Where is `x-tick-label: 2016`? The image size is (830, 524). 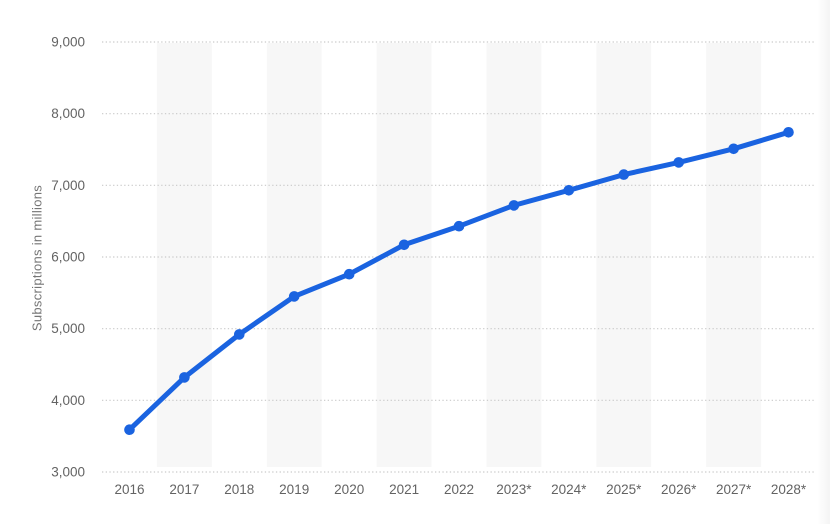
x-tick-label: 2016 is located at coordinates (129, 489).